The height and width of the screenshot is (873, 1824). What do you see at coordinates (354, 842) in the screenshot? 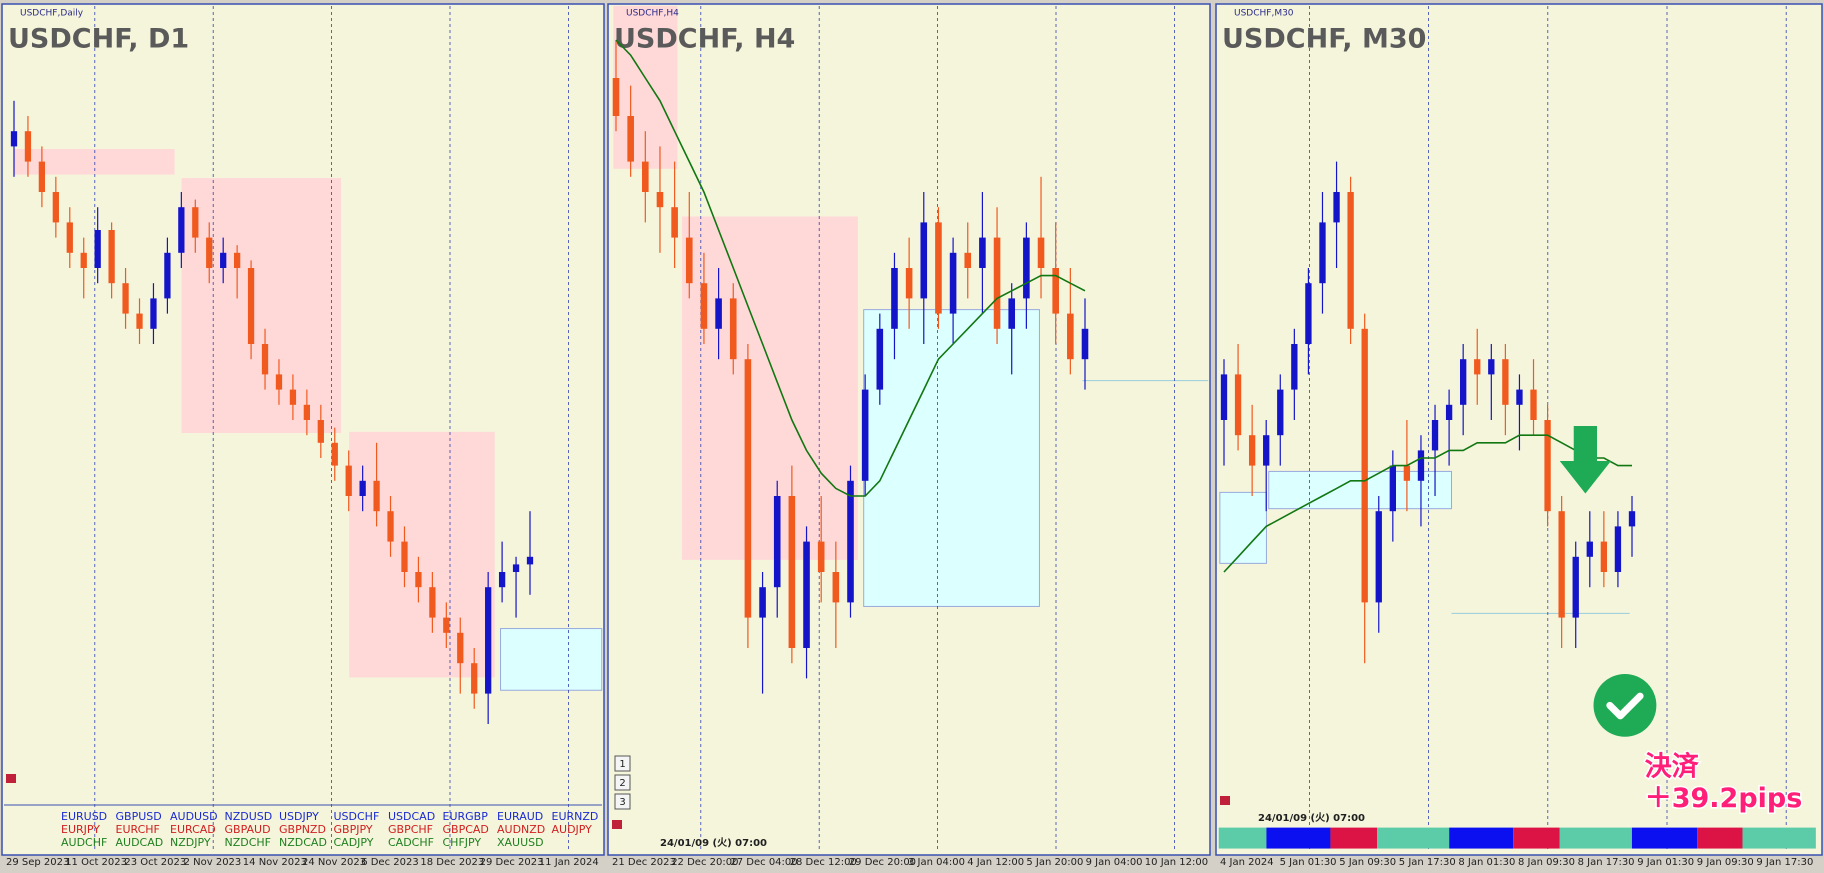
I see `symbol-button: CADJPY` at bounding box center [354, 842].